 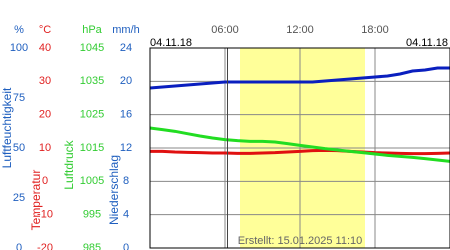 What do you see at coordinates (19, 30) in the screenshot?
I see `axis-unit: %` at bounding box center [19, 30].